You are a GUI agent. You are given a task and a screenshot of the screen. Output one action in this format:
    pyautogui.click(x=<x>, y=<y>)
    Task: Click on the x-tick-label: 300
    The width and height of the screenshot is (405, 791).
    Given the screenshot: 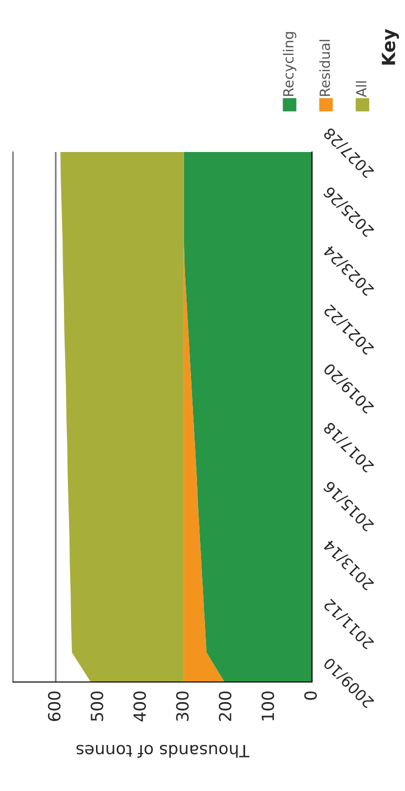 What is the action you would take?
    pyautogui.click(x=182, y=706)
    